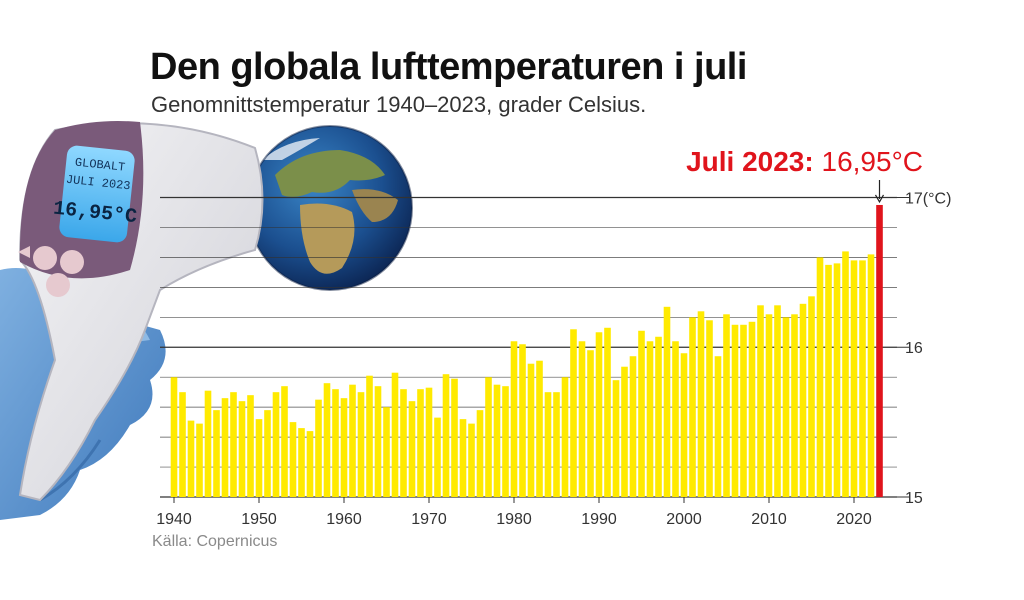 Image resolution: width=1024 pixels, height=600 pixels. I want to click on bar-2012, so click(786, 407).